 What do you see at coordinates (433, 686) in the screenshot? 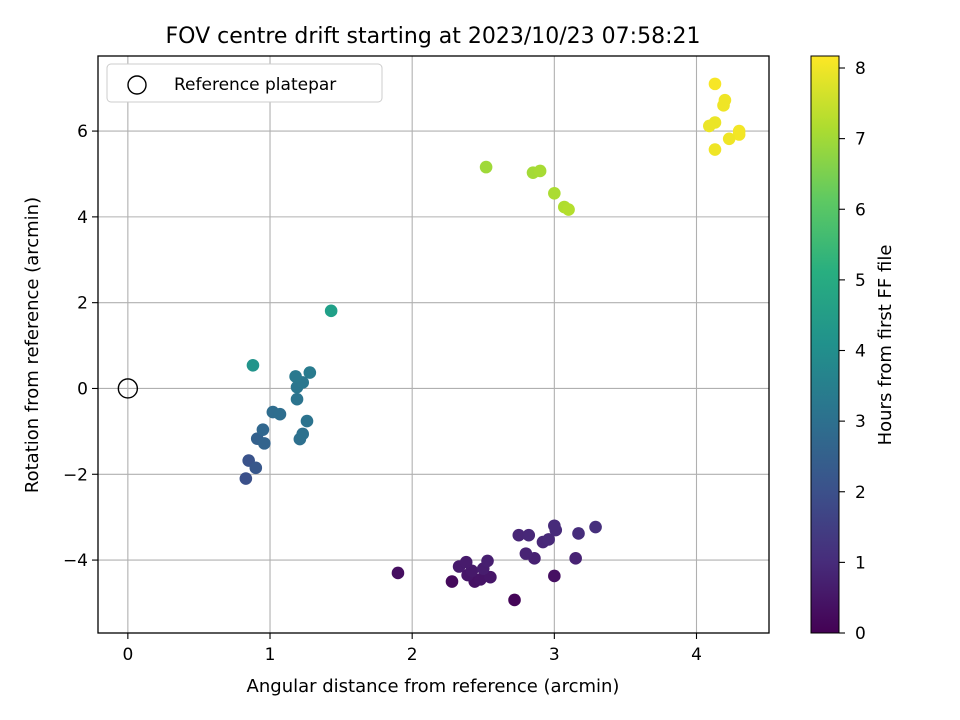
I see `x-axis-label: Angular distance from reference (arcmin)` at bounding box center [433, 686].